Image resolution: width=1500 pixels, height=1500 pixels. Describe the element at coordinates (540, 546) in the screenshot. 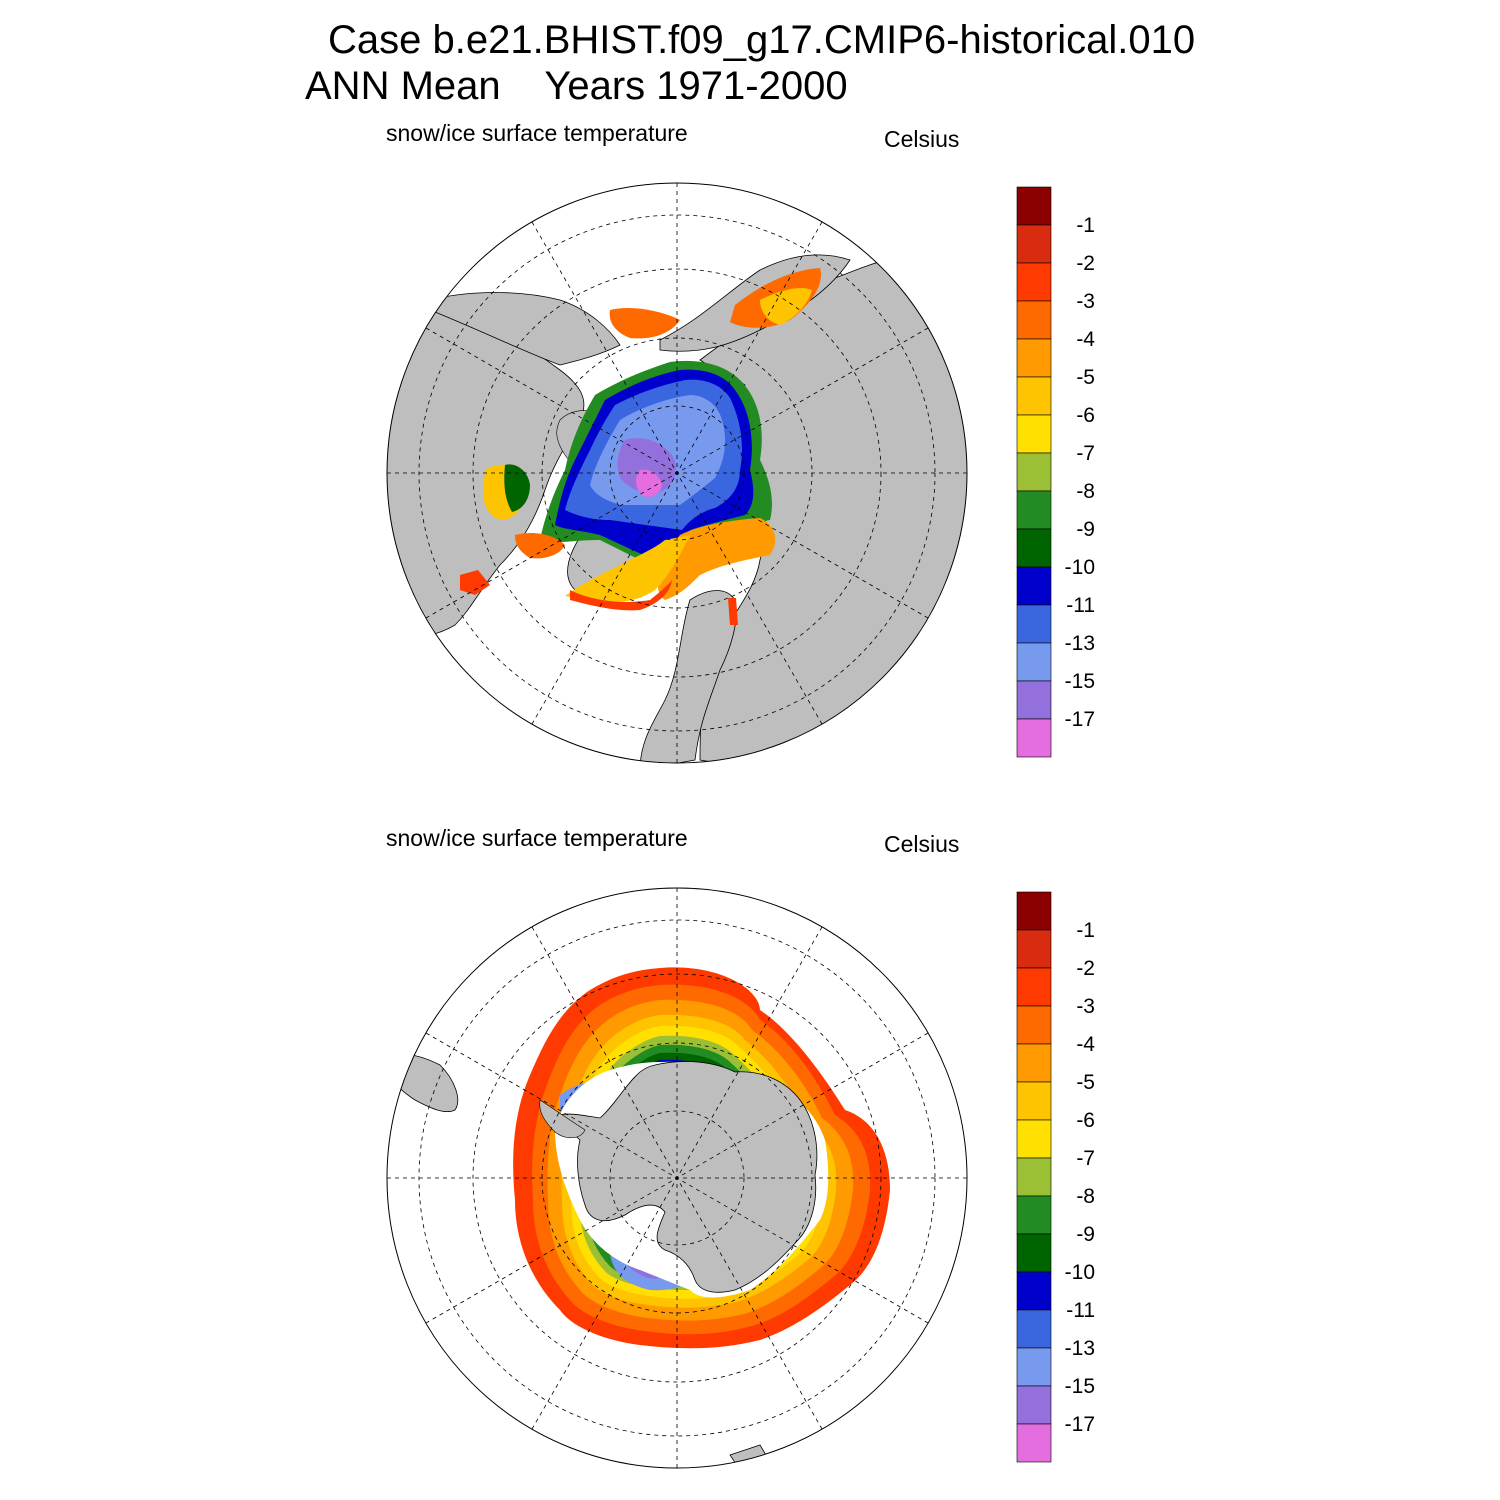

I see `north-ice-labrador` at that location.